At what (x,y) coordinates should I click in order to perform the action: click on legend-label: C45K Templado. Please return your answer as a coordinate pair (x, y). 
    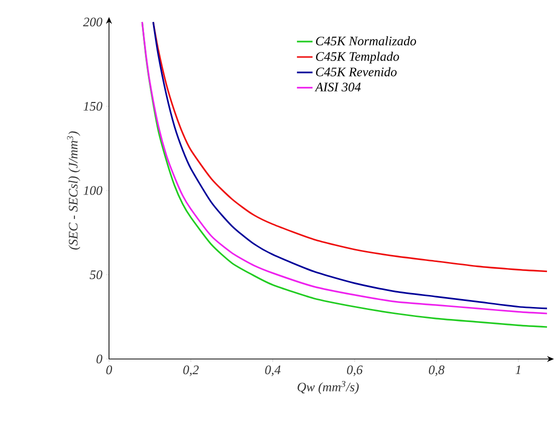
    Looking at the image, I should click on (358, 58).